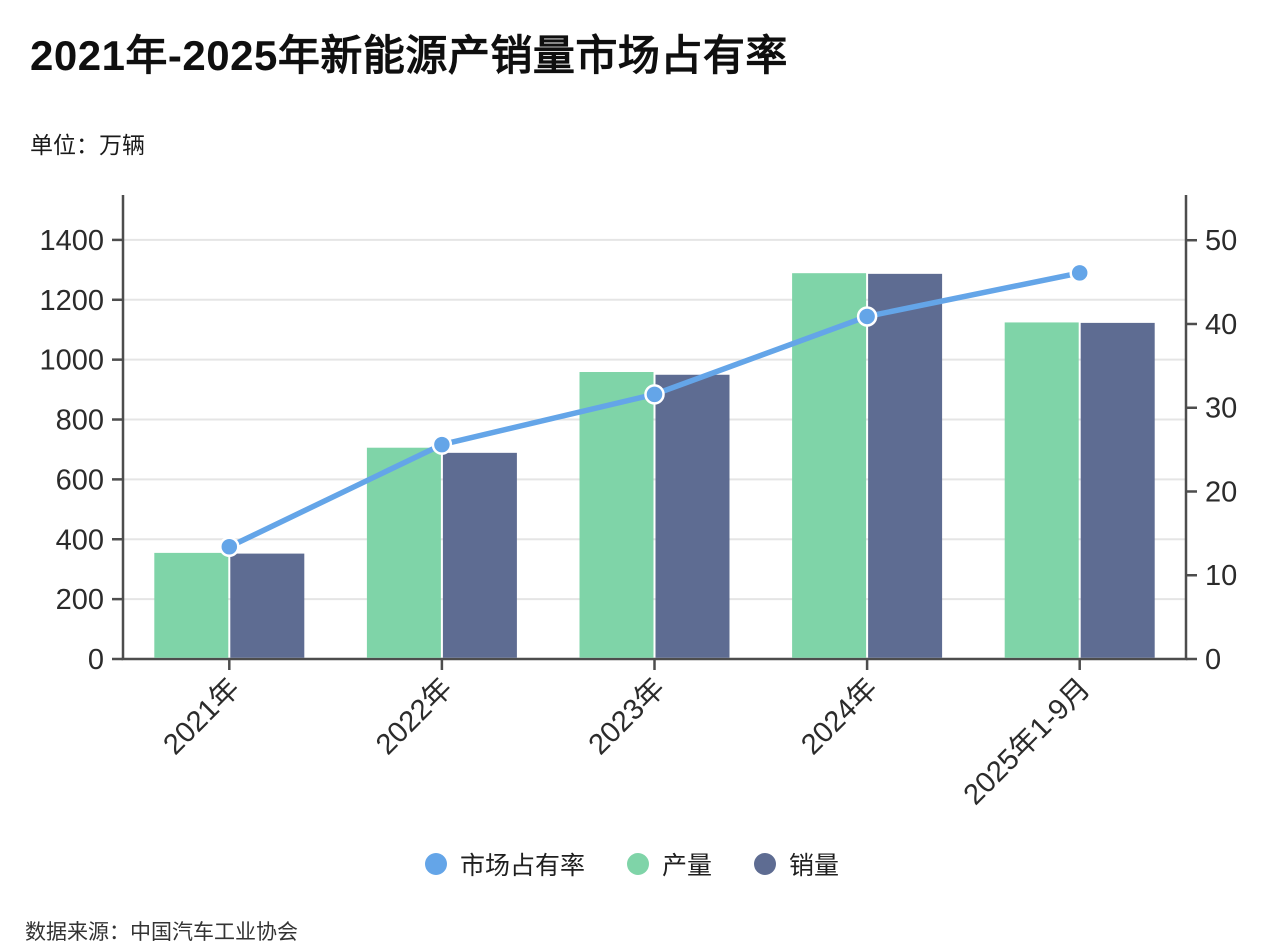 This screenshot has width=1264, height=952. What do you see at coordinates (80, 540) in the screenshot?
I see `left-axis-tick-label: 400` at bounding box center [80, 540].